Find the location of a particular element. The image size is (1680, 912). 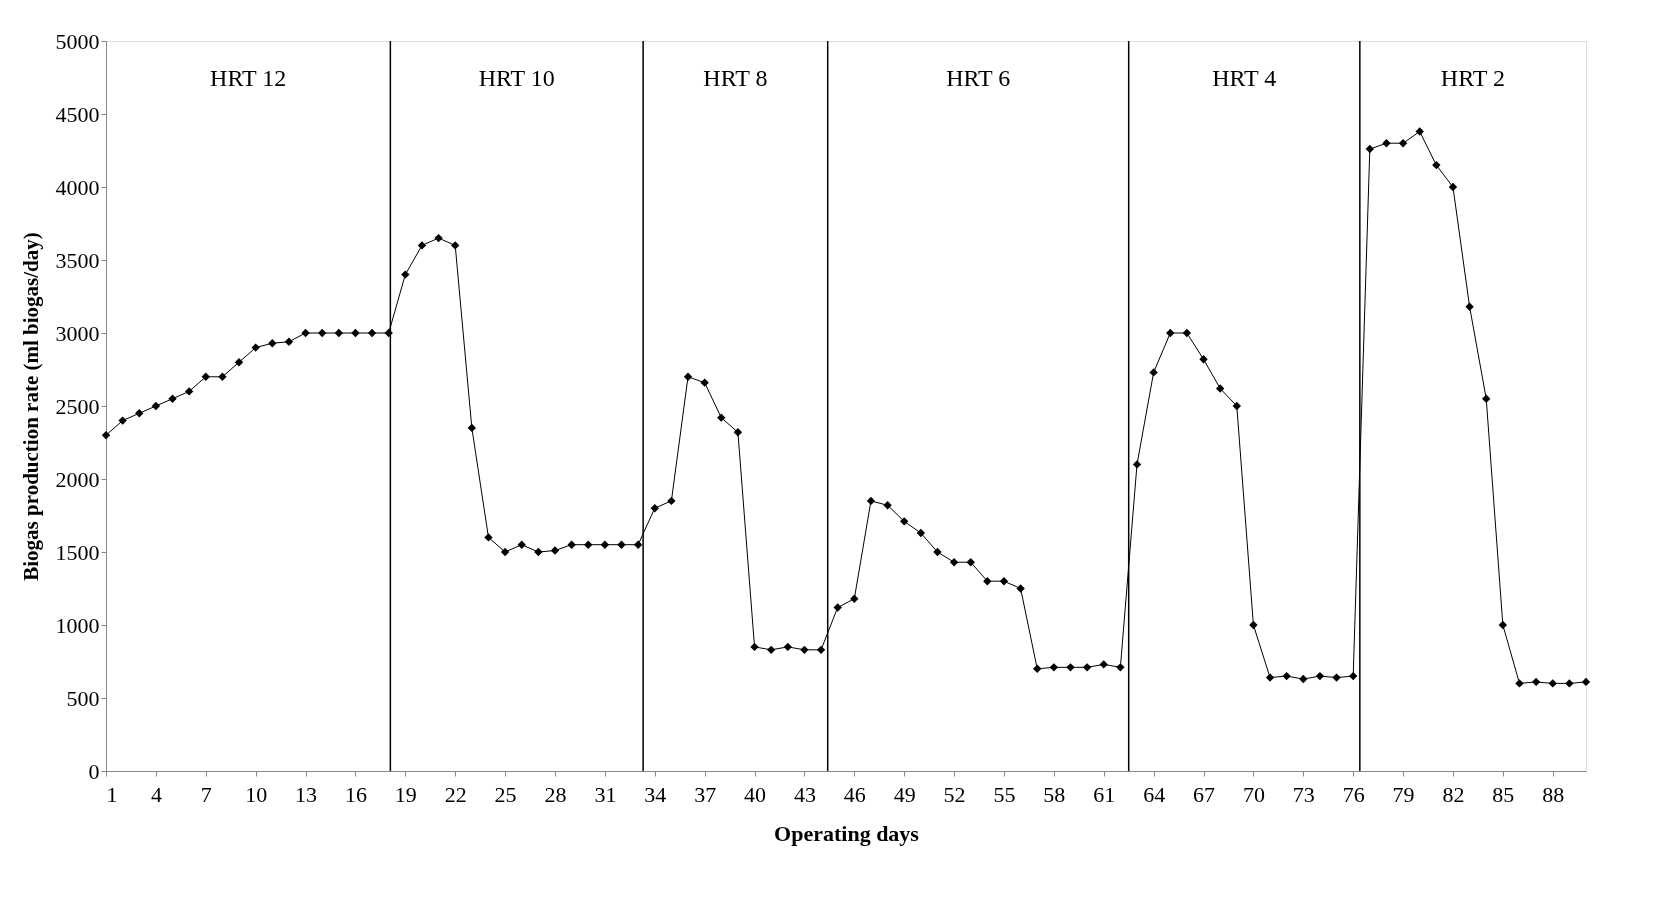

y-tick-label: 0 is located at coordinates (94, 771).